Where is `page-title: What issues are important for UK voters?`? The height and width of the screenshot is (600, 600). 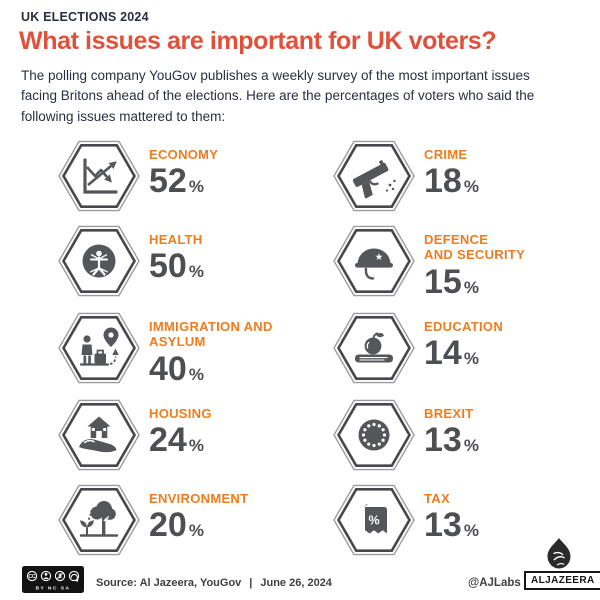 page-title: What issues are important for UK voters? is located at coordinates (258, 41).